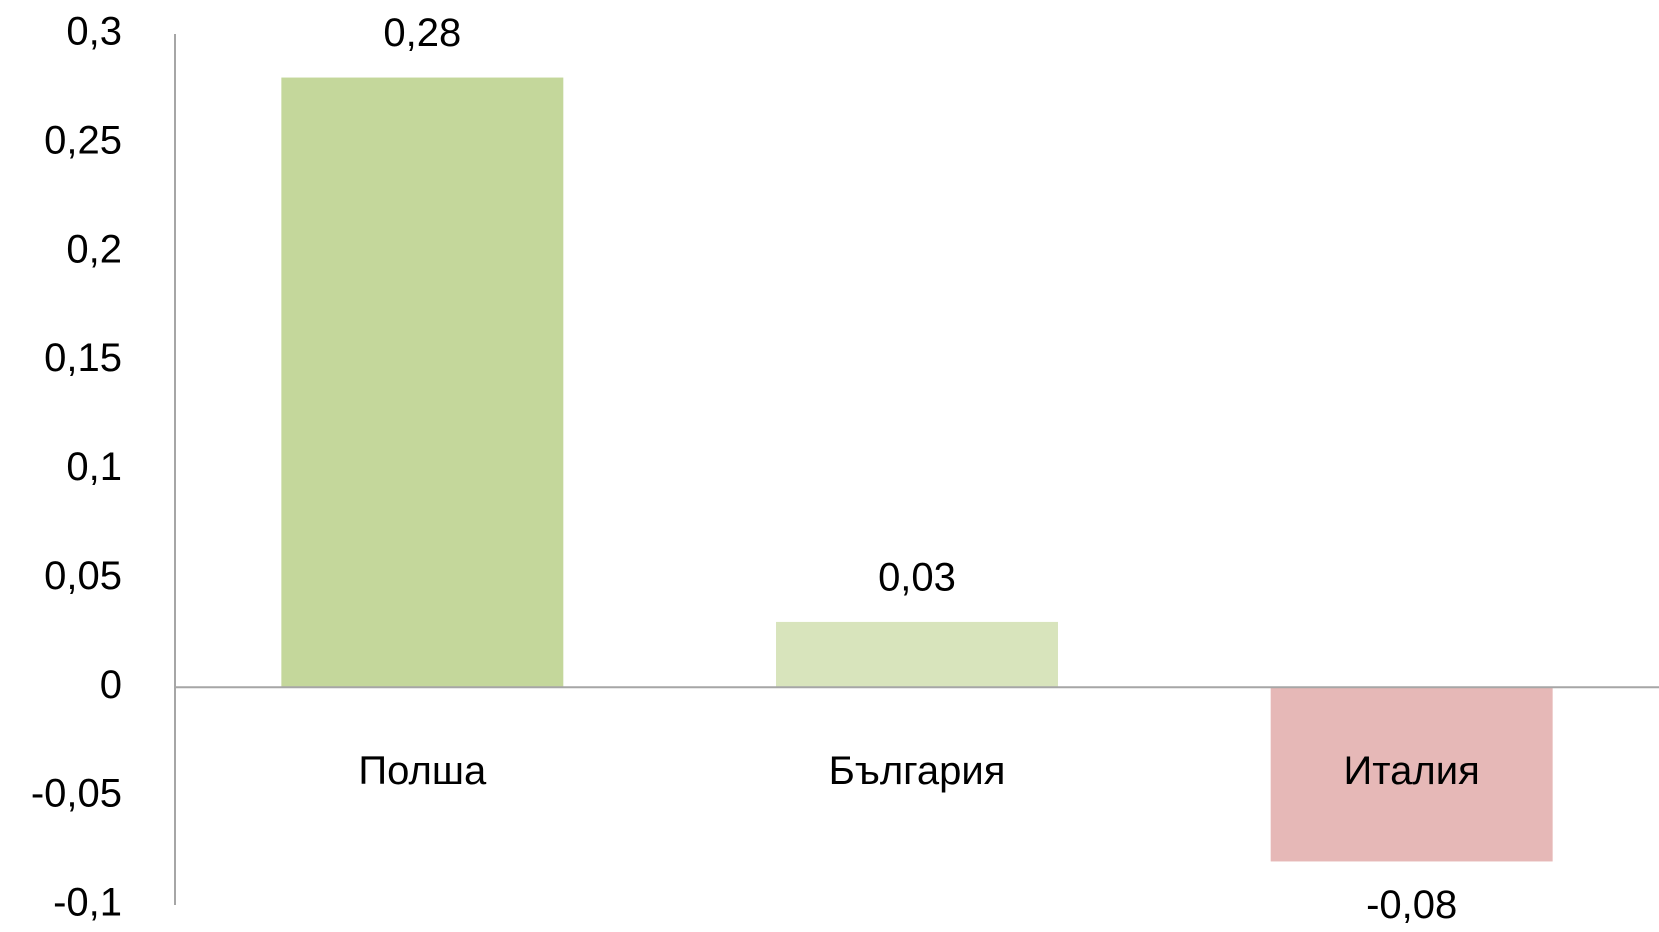  Describe the element at coordinates (111, 685) in the screenshot. I see `y-tick-label: 0` at that location.